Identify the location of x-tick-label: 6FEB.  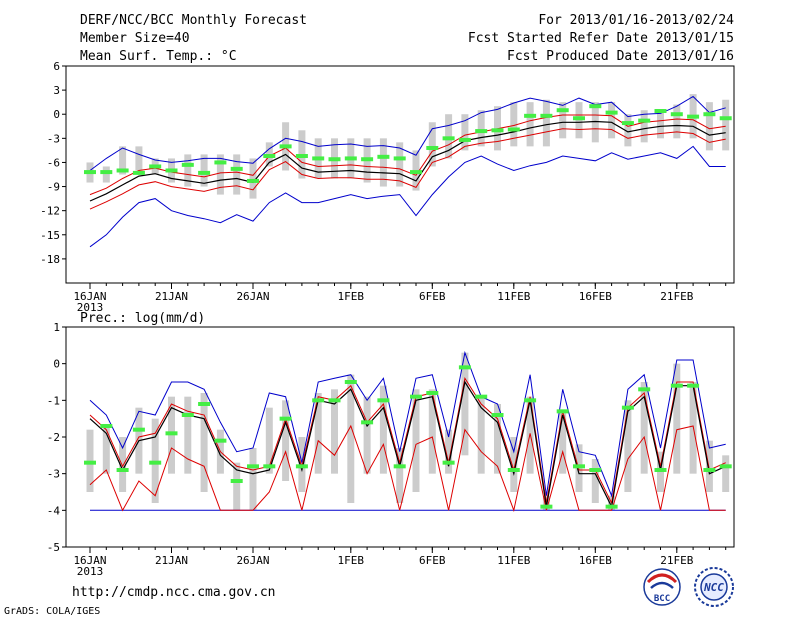
(432, 296).